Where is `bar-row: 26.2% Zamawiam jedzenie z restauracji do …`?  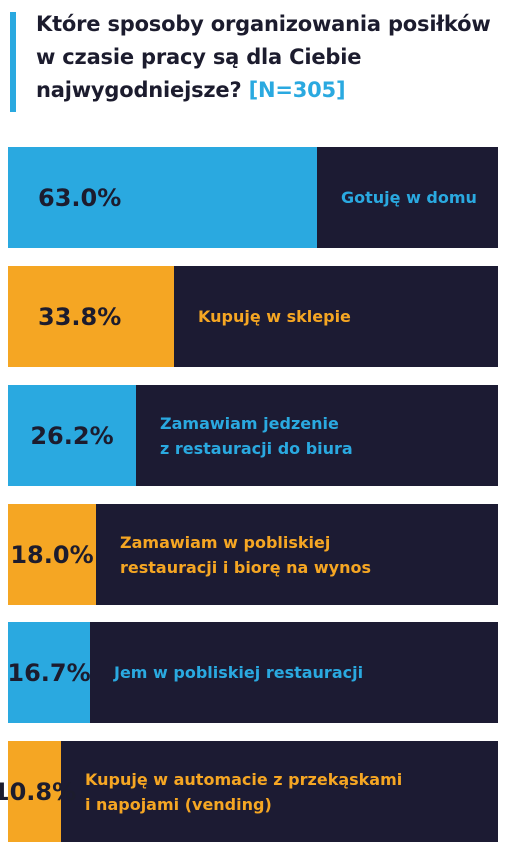 bar-row: 26.2% Zamawiam jedzenie z restauracji do … is located at coordinates (253, 435).